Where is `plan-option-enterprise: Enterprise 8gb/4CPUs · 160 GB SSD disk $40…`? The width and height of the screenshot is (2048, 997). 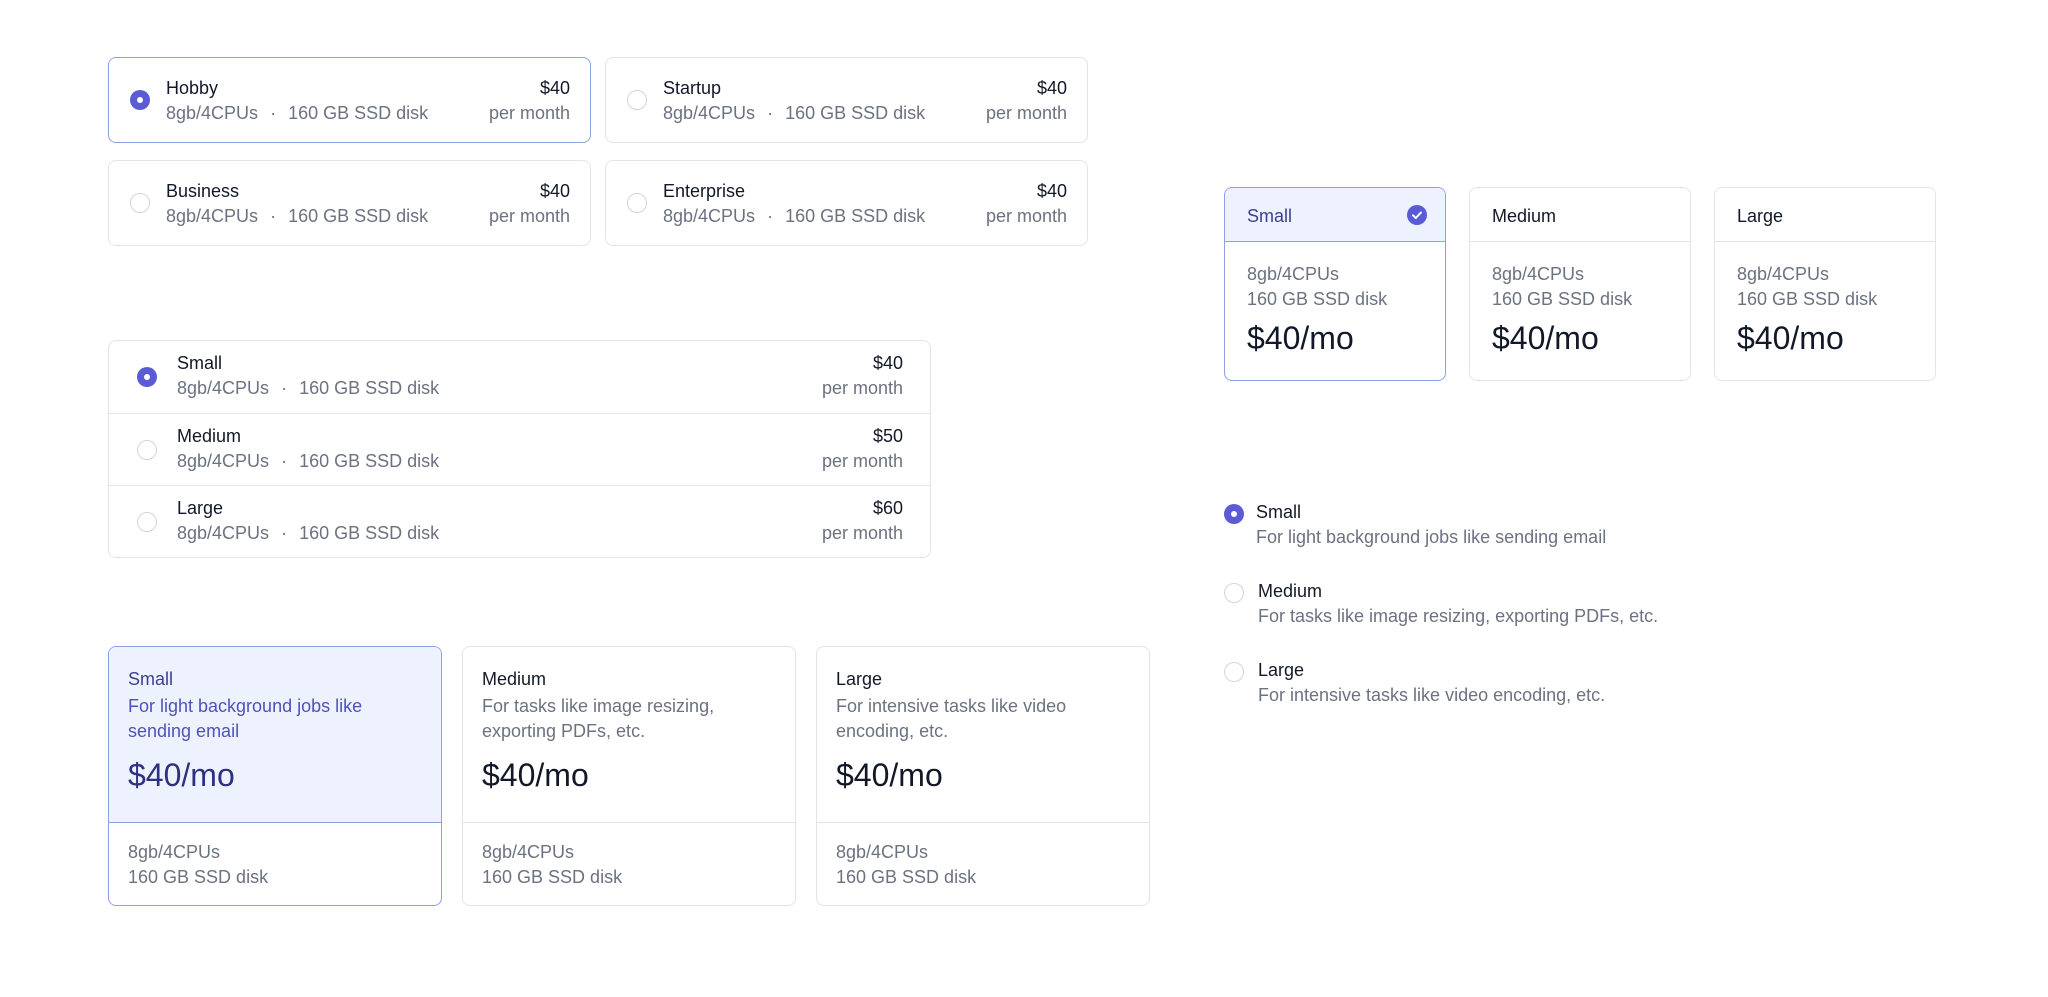
plan-option-enterprise: Enterprise 8gb/4CPUs · 160 GB SSD disk $40… is located at coordinates (846, 203).